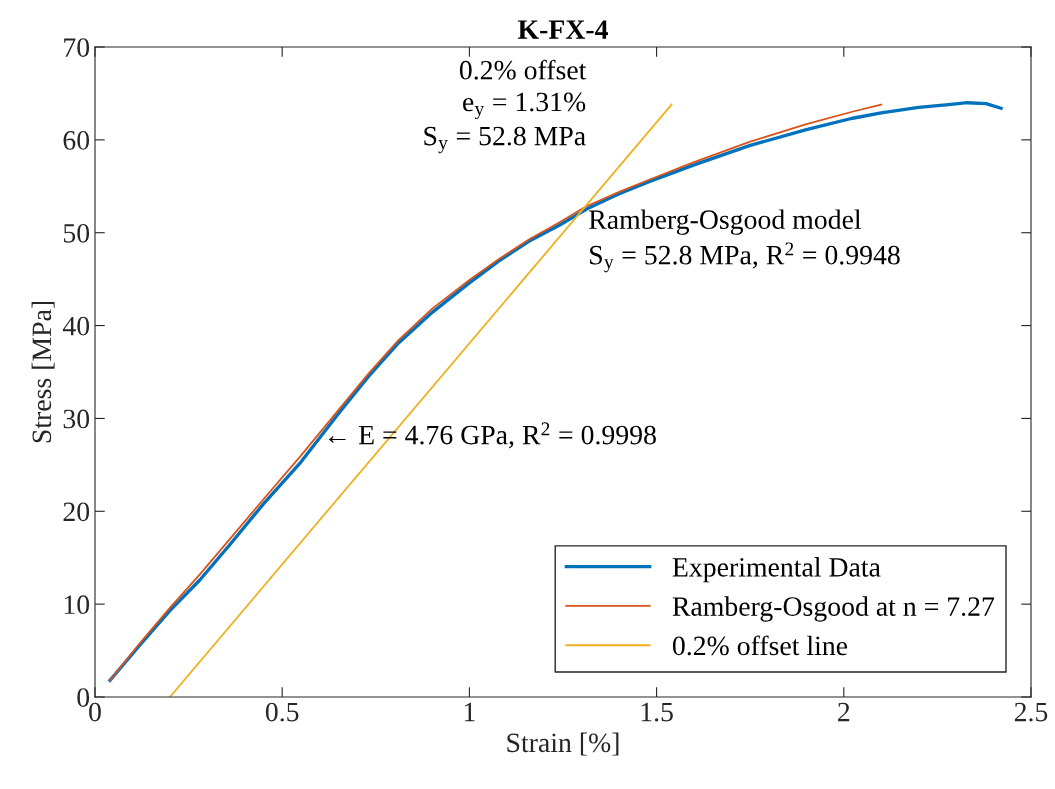 This screenshot has width=1055, height=789. I want to click on y-tick-label: 0, so click(83, 697).